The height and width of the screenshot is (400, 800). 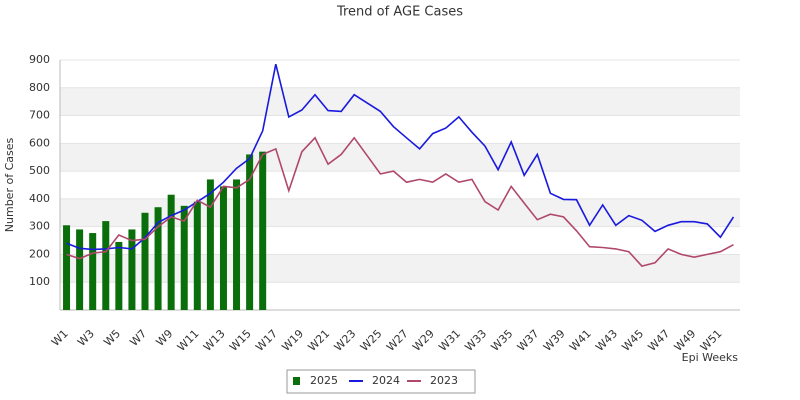 What do you see at coordinates (554, 340) in the screenshot?
I see `x-tick-label: W39` at bounding box center [554, 340].